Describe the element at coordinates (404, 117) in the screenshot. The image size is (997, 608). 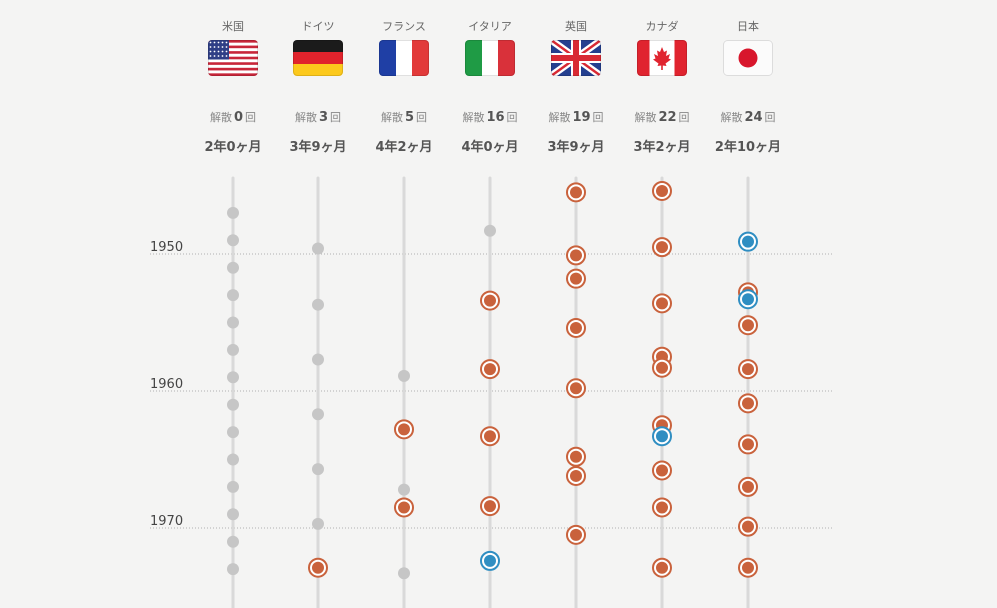
I see `dissolution-count-label: 解散 5 回` at that location.